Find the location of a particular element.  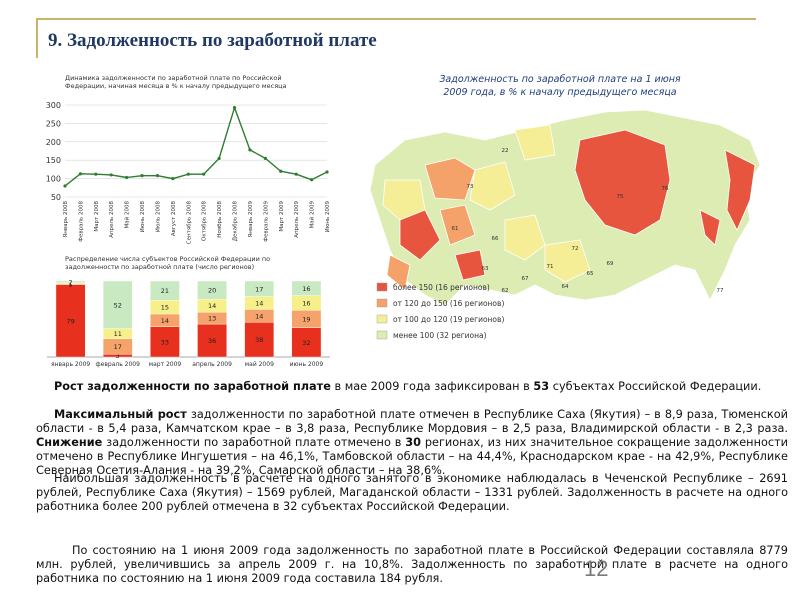

page-number: 12 is located at coordinates (596, 568).